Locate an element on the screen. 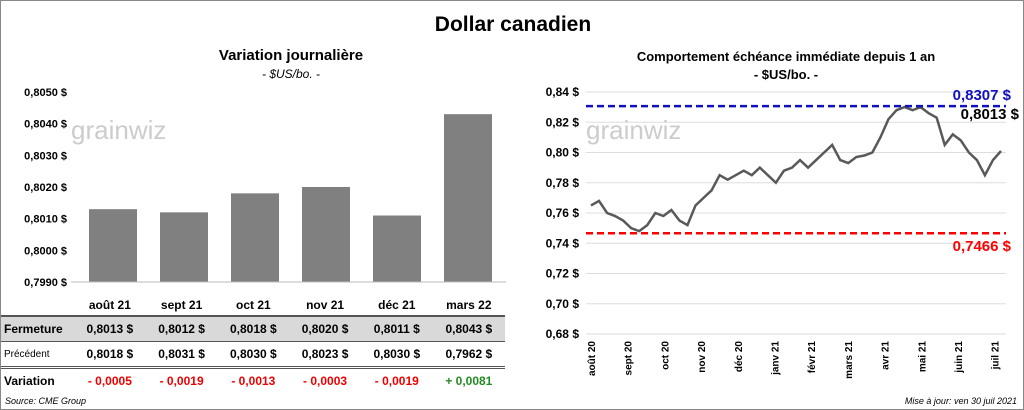 The image size is (1024, 410). y-tick-label: 0,70 $ is located at coordinates (563, 304).